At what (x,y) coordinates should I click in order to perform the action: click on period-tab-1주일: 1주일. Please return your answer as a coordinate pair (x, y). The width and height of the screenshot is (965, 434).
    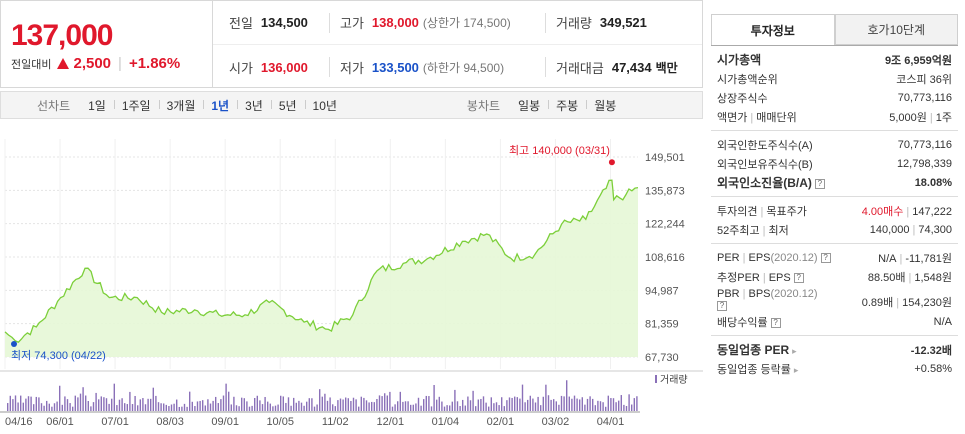
    Looking at the image, I should click on (136, 105).